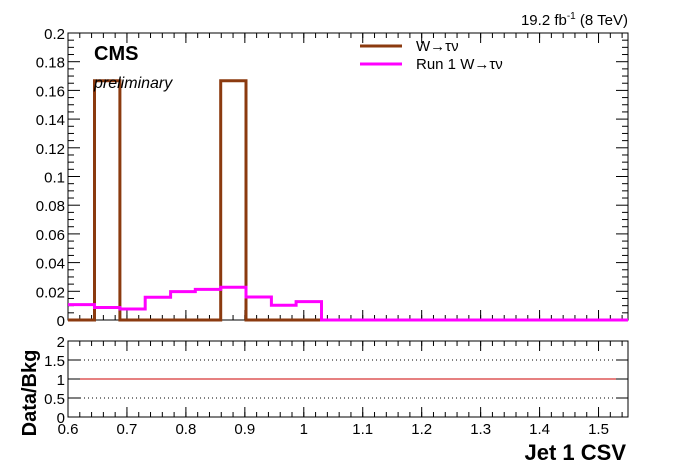 The image size is (696, 472). I want to click on ratio-x-tick-label: 0.9, so click(244, 429).